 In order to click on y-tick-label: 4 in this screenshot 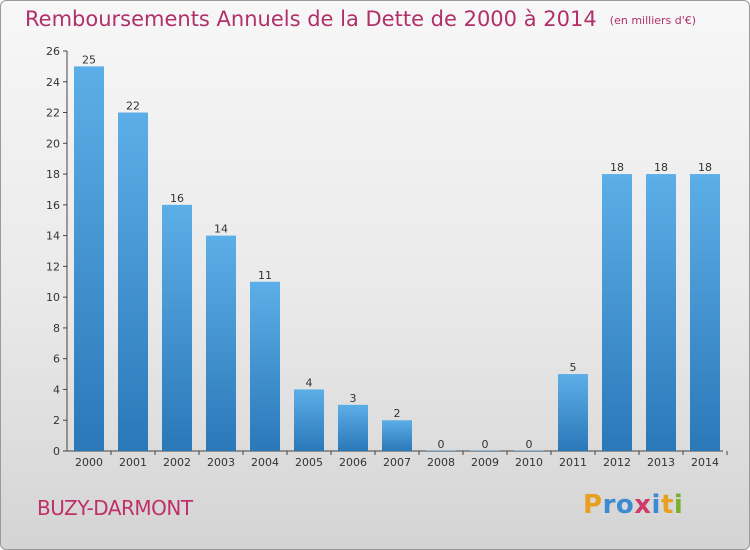, I will do `click(56, 389)`.